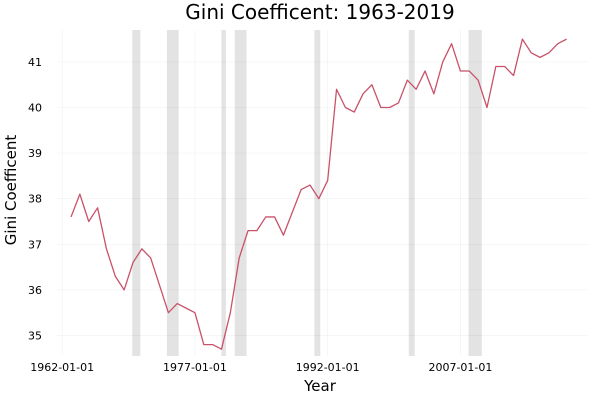 This screenshot has height=400, width=600. Describe the element at coordinates (320, 386) in the screenshot. I see `x-axis-label: Year` at that location.